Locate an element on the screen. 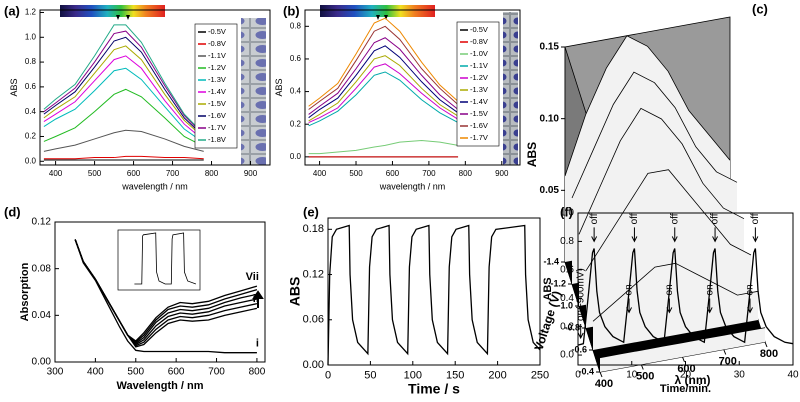 The height and width of the screenshot is (402, 800). x-tick-label: 0 is located at coordinates (578, 375).